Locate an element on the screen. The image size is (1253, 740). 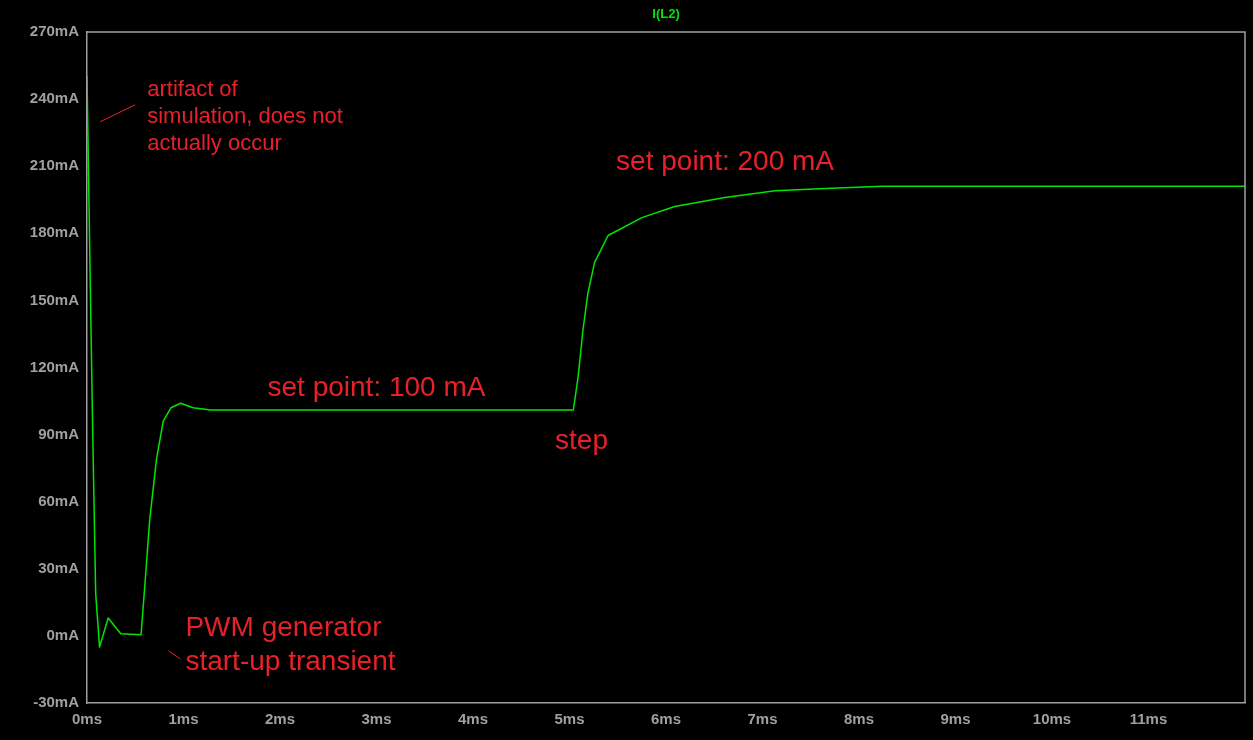
y-tick-label: 240mA is located at coordinates (54, 98).